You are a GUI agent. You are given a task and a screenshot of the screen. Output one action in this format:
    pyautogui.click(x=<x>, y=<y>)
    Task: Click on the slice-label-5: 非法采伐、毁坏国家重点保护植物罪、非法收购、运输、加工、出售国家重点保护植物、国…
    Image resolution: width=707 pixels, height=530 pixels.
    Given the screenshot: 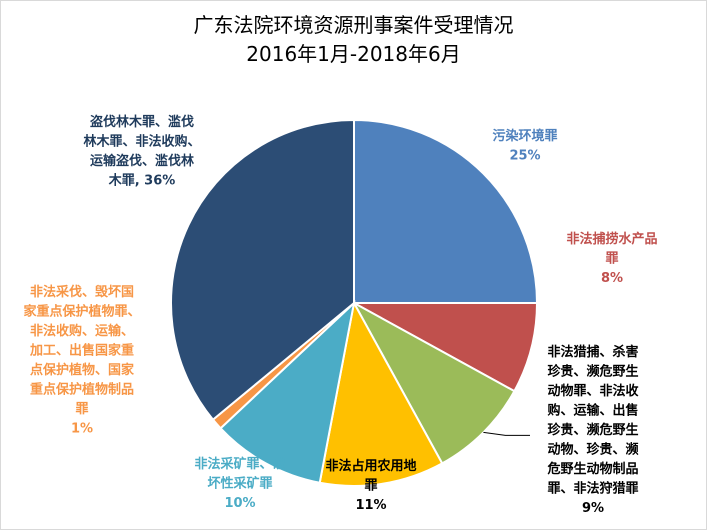 What is the action you would take?
    pyautogui.click(x=81, y=360)
    